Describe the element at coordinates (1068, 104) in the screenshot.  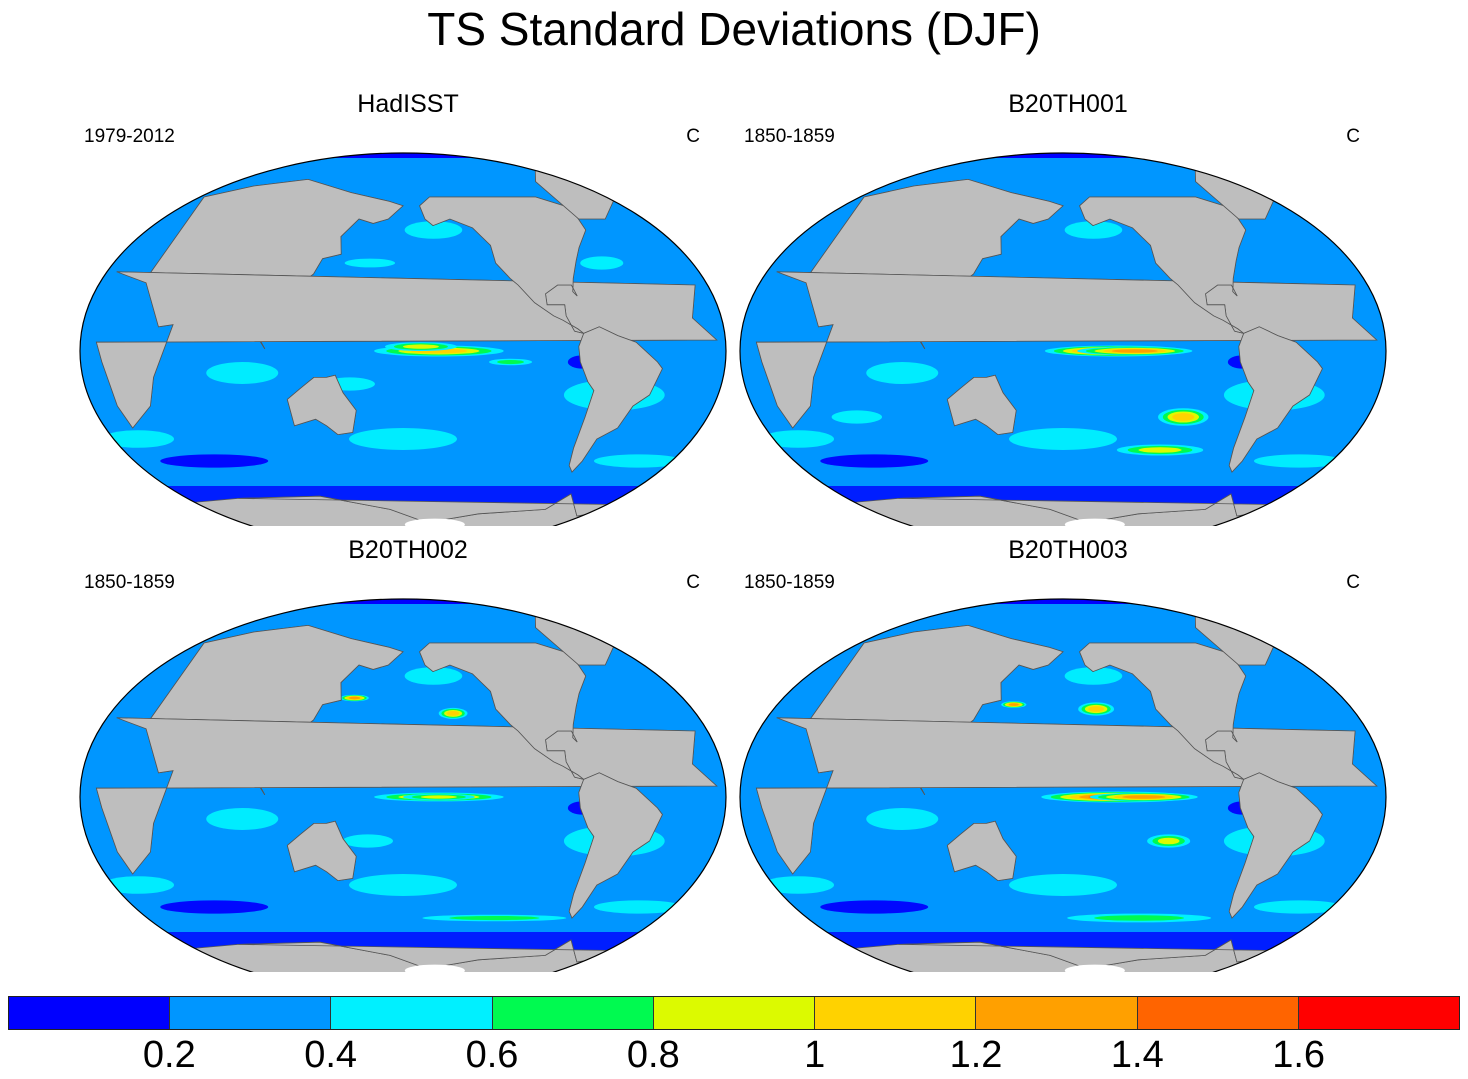
I see `panel-title: B20TH001` at that location.